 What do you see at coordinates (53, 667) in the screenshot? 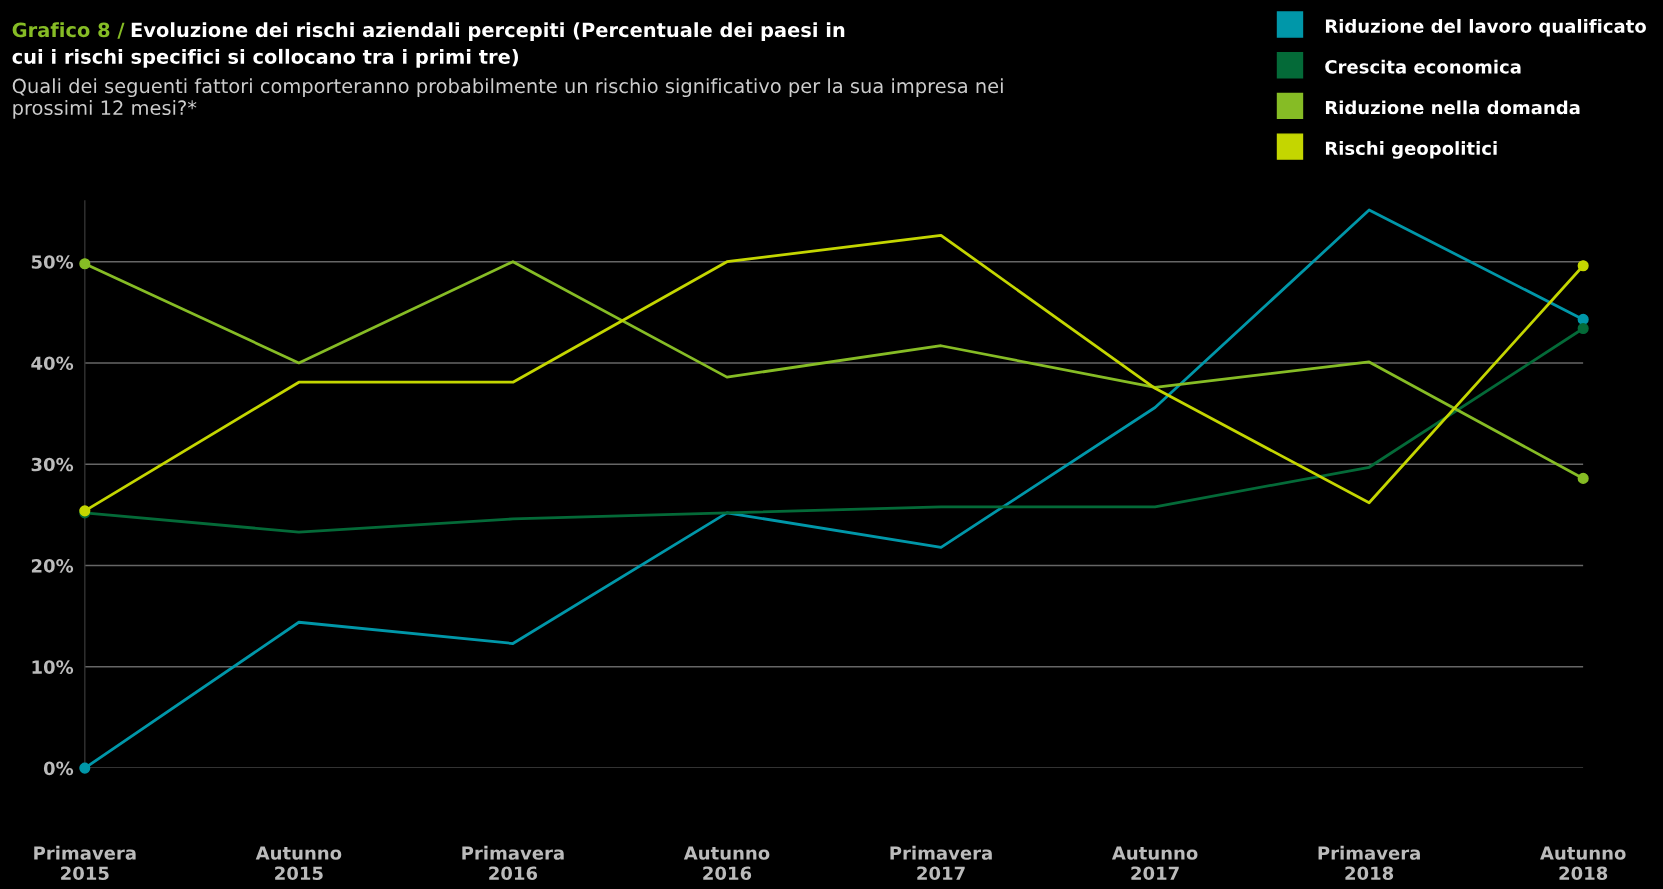
I see `y-tick-label: 10%` at bounding box center [53, 667].